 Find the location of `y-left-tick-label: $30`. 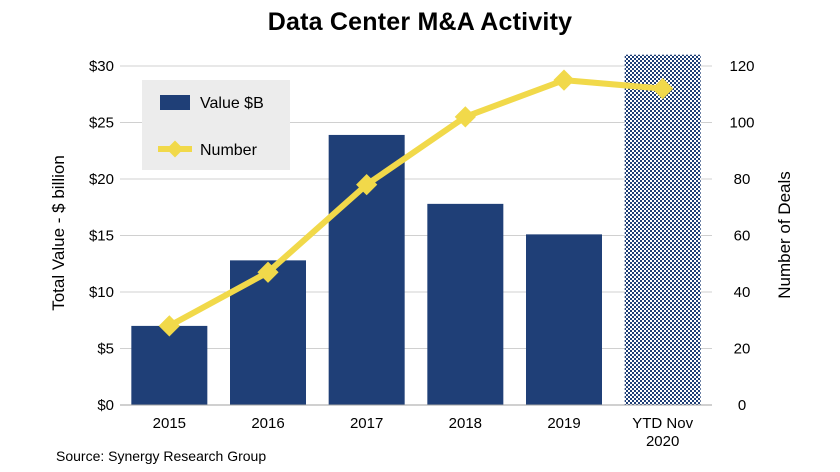

y-left-tick-label: $30 is located at coordinates (101, 66).